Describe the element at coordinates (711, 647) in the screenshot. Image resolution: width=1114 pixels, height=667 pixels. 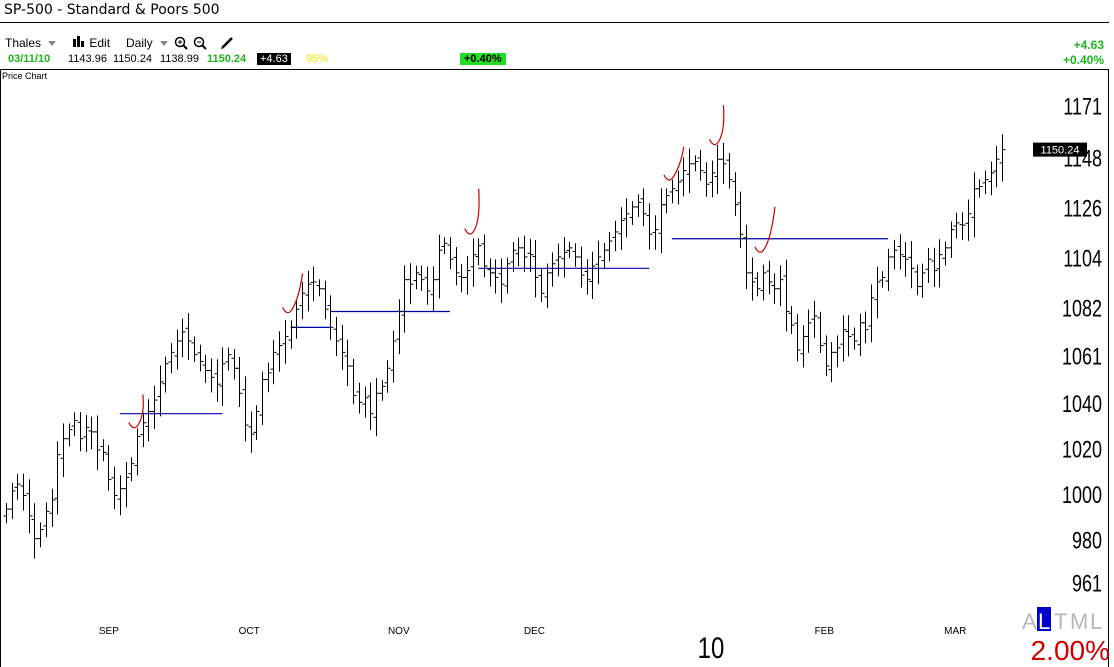
I see `year-label: 10` at that location.